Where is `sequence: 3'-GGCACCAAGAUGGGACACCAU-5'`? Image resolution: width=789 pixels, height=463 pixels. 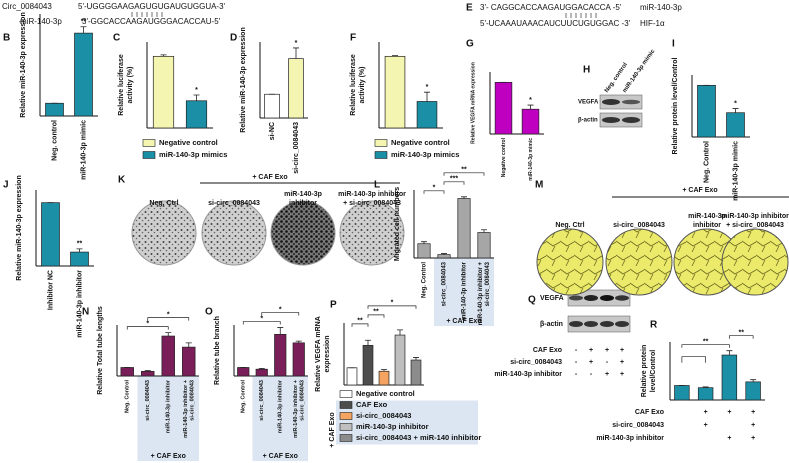
sequence: 3'-GGCACCAAGAUGGGACACCAU-5' is located at coordinates (151, 21).